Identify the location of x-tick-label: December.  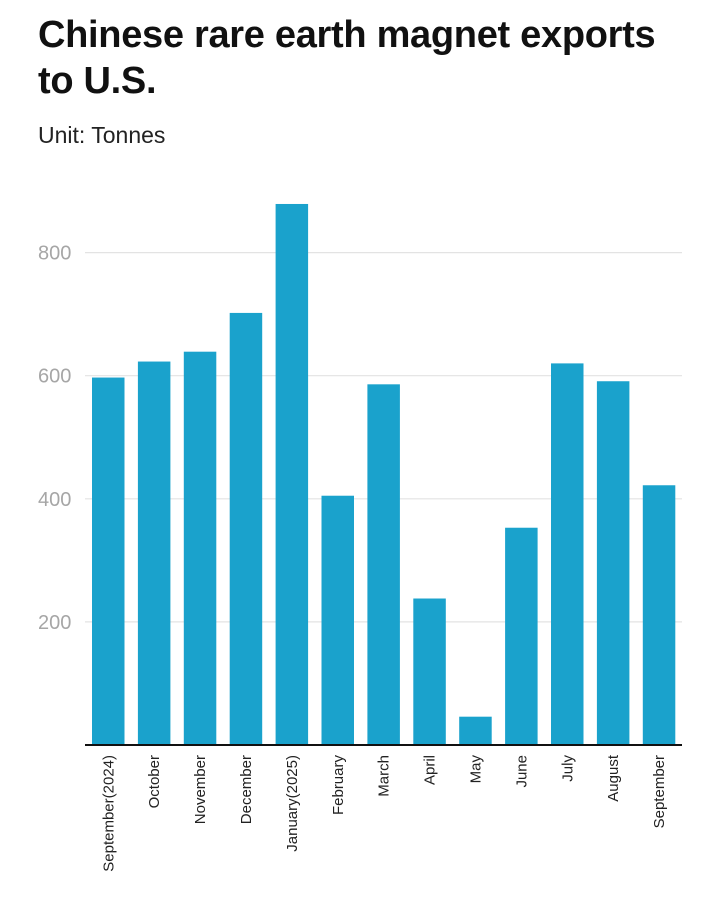
(246, 789).